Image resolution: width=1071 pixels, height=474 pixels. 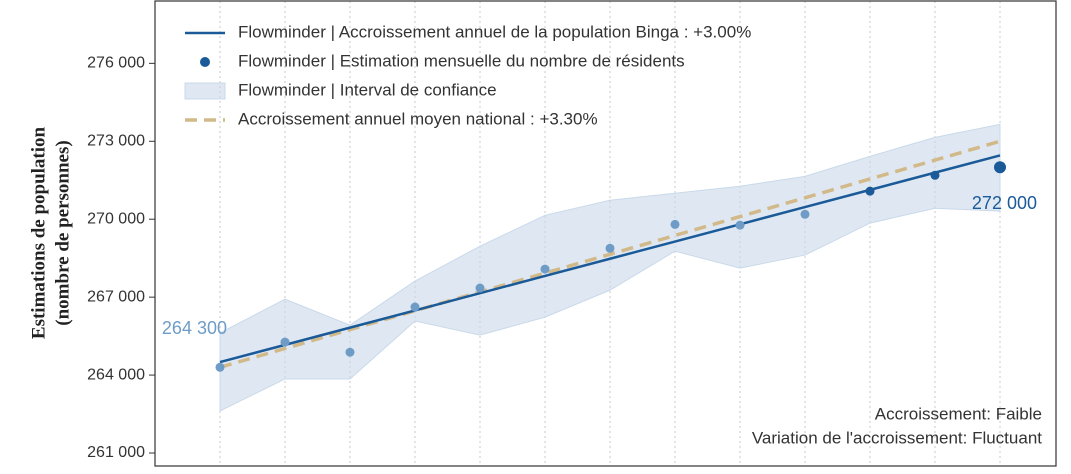 What do you see at coordinates (116, 63) in the screenshot?
I see `y-tick-label: 276 000` at bounding box center [116, 63].